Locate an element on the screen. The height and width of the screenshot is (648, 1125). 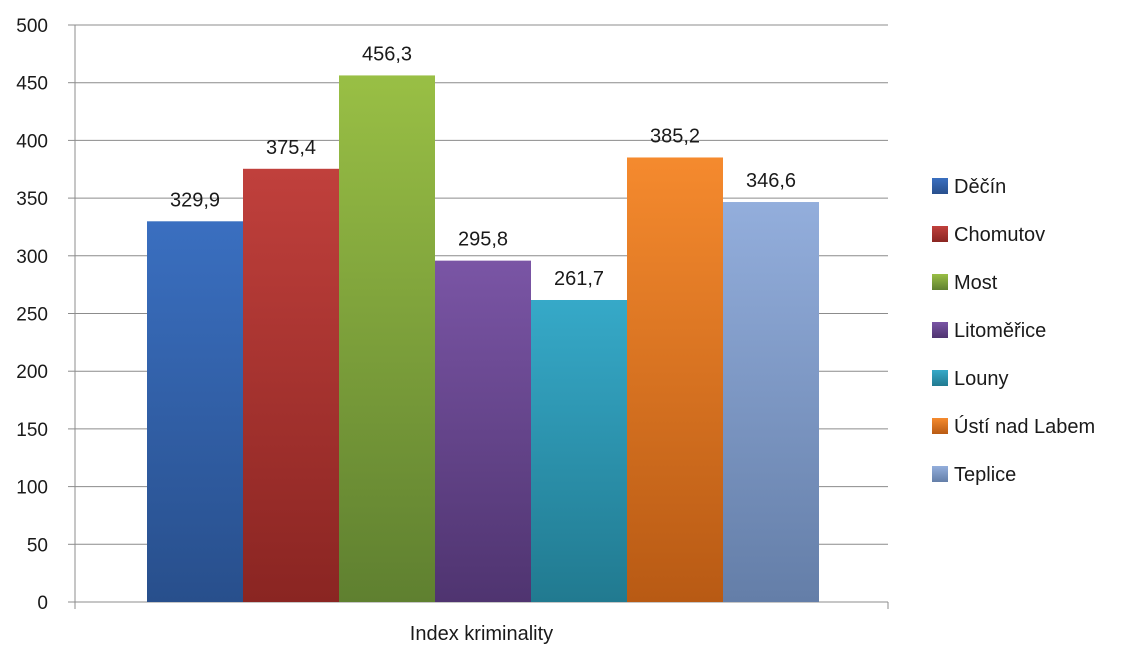
y-tick-label: 200 is located at coordinates (32, 372).